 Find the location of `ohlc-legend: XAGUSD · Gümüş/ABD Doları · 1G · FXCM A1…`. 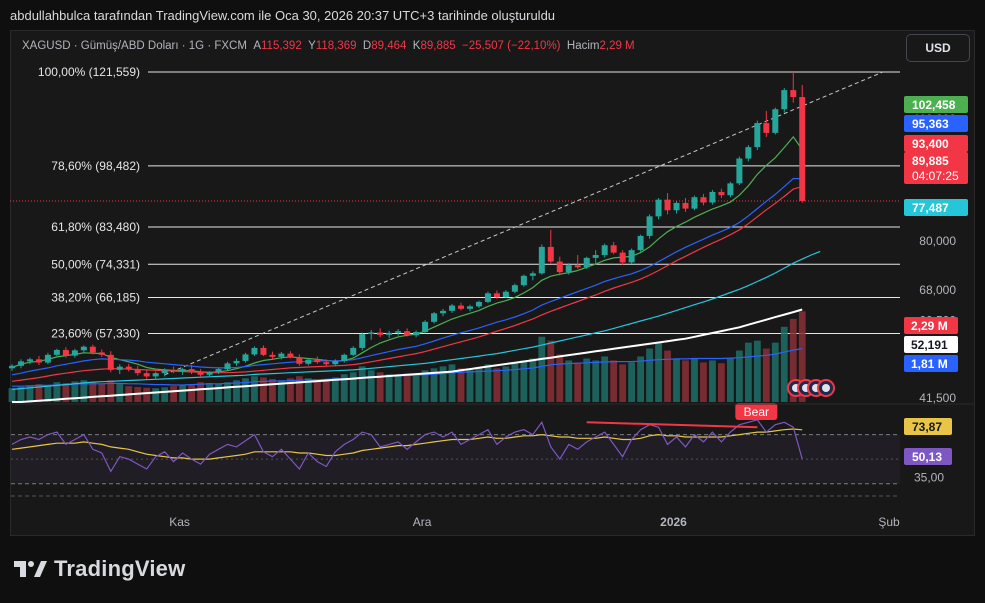

ohlc-legend: XAGUSD · Gümüş/ABD Doları · 1G · FXCM A1… is located at coordinates (328, 46).